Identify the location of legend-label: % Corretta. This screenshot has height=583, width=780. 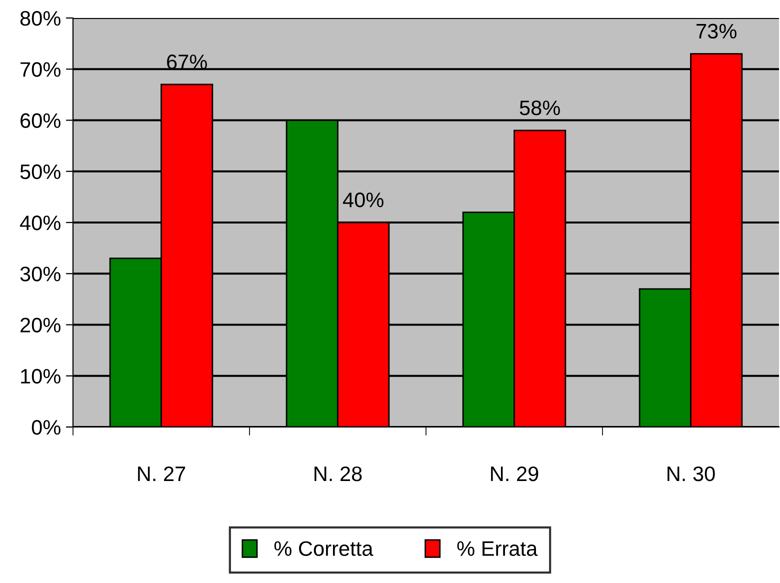
(324, 548).